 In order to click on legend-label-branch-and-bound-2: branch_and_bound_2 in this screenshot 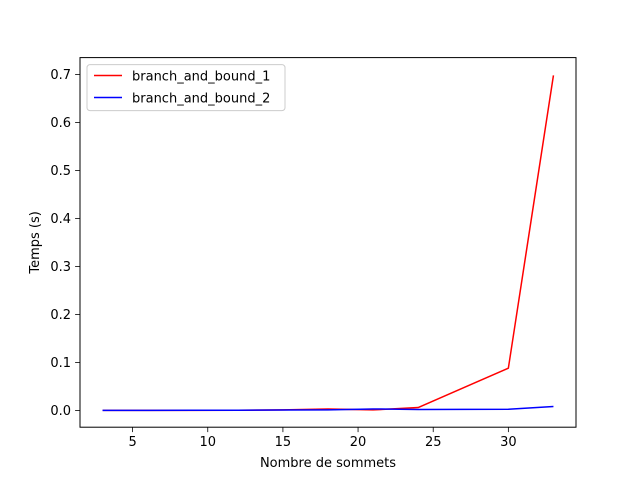, I will do `click(201, 99)`.